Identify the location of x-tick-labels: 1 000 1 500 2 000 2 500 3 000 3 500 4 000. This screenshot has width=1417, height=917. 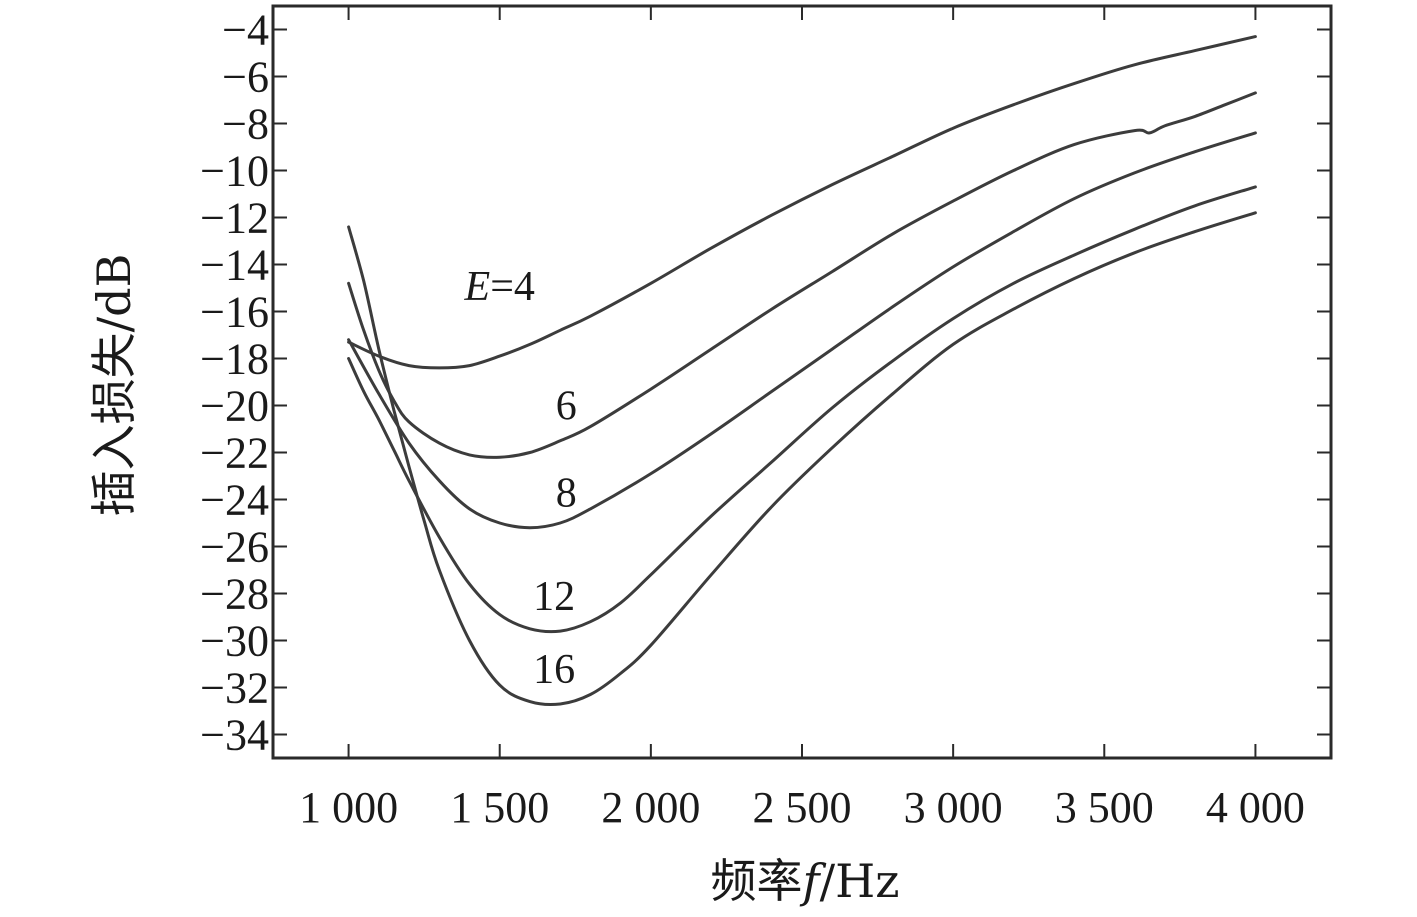
(802, 807).